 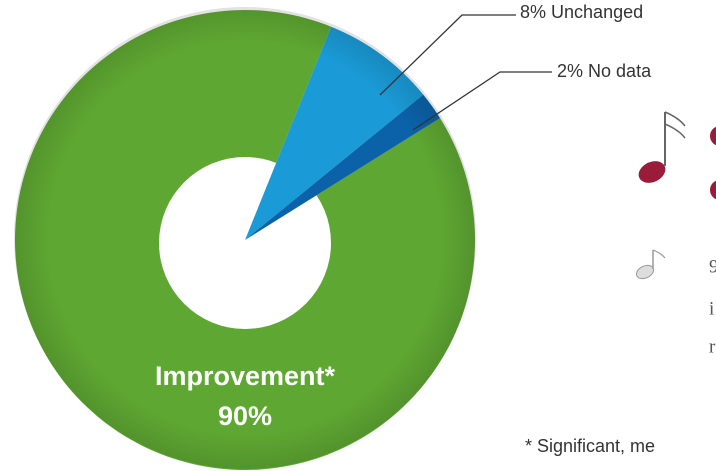 I want to click on slice-value: 8%, so click(x=533, y=12).